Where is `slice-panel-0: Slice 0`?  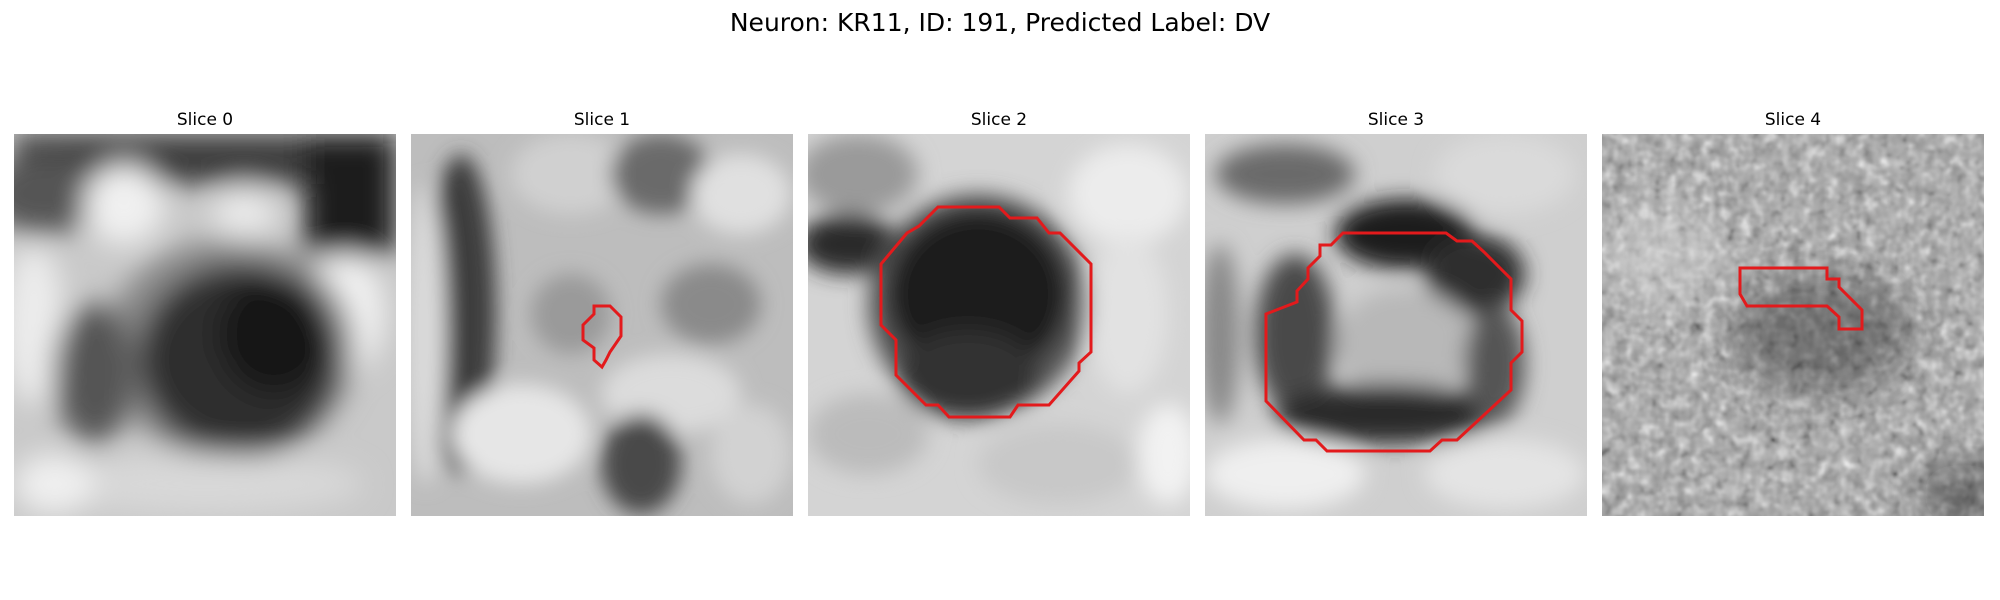
slice-panel-0: Slice 0 is located at coordinates (205, 314).